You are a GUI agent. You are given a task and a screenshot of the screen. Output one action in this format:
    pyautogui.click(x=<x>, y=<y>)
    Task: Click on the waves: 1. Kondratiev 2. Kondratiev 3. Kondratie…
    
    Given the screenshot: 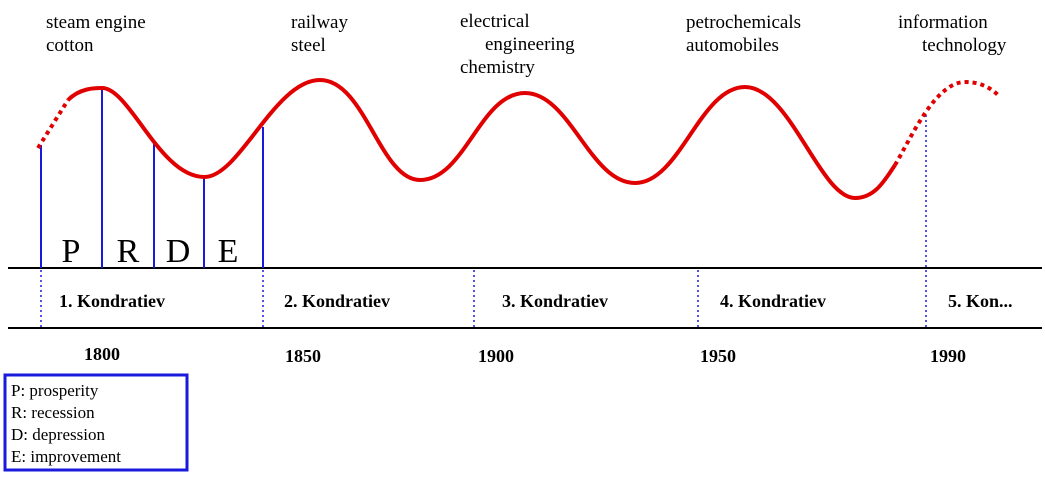 What is the action you would take?
    pyautogui.click(x=536, y=301)
    